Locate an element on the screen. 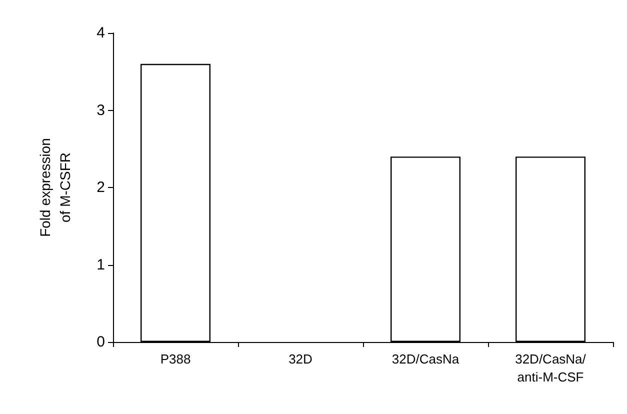 This screenshot has width=627, height=414. x-tick-label: P388 is located at coordinates (175, 359).